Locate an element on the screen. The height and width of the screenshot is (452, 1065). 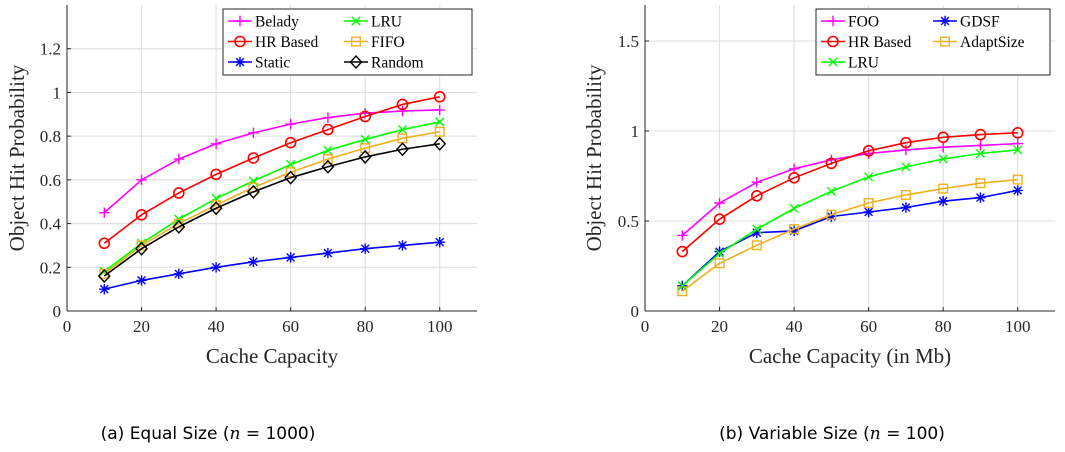
series-static is located at coordinates (272, 265).